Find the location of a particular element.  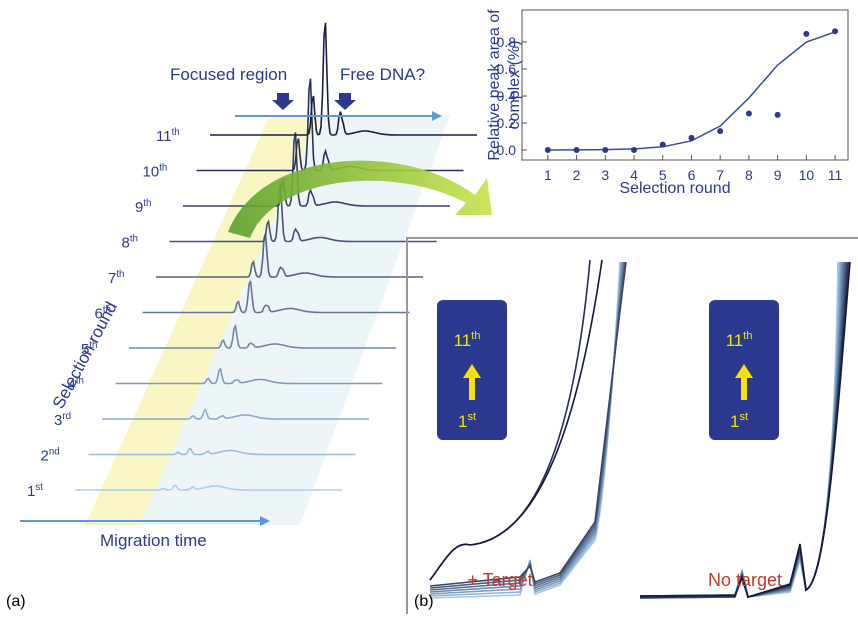

ordinal-label: 9th is located at coordinates (143, 207).